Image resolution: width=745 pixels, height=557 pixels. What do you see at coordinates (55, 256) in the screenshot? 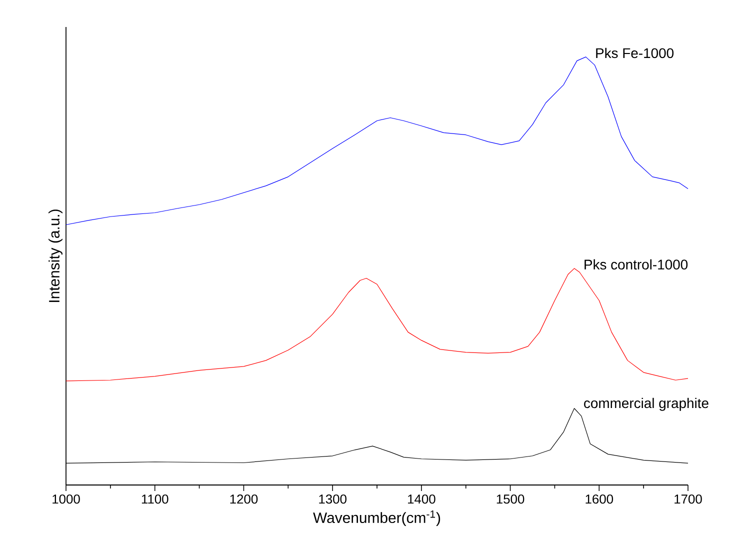
I see `y-axis-title: Intensity (a.u.)` at bounding box center [55, 256].